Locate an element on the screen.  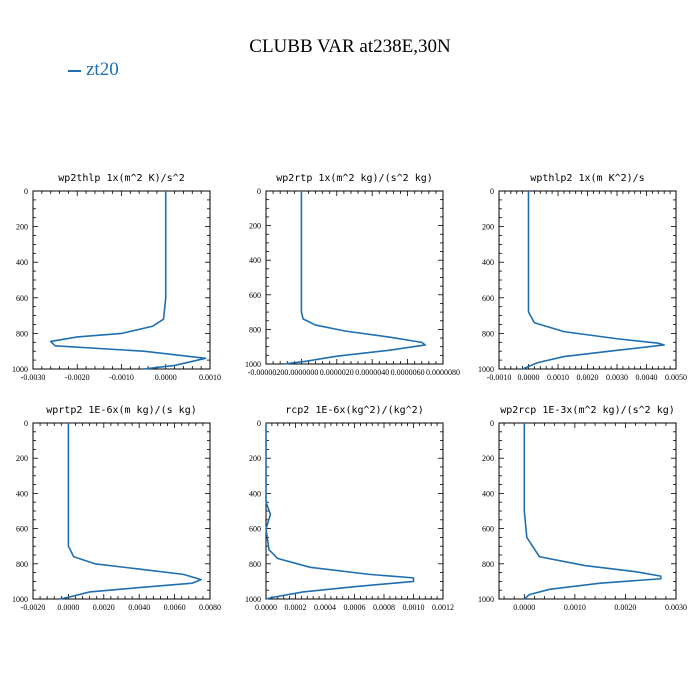
panel-title: wp2rtp 1x(m^2 kg)/(s^2 kg) is located at coordinates (354, 178).